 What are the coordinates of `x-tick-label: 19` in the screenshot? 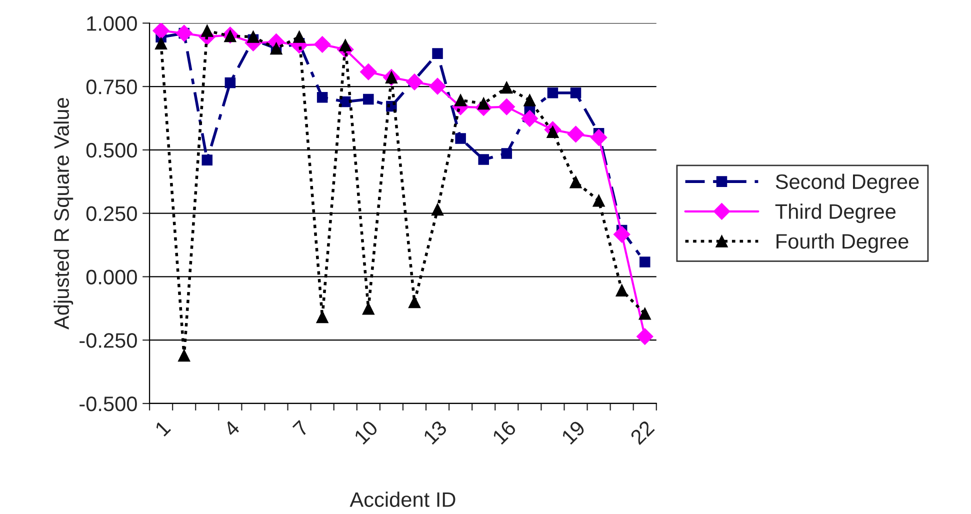 It's located at (573, 432).